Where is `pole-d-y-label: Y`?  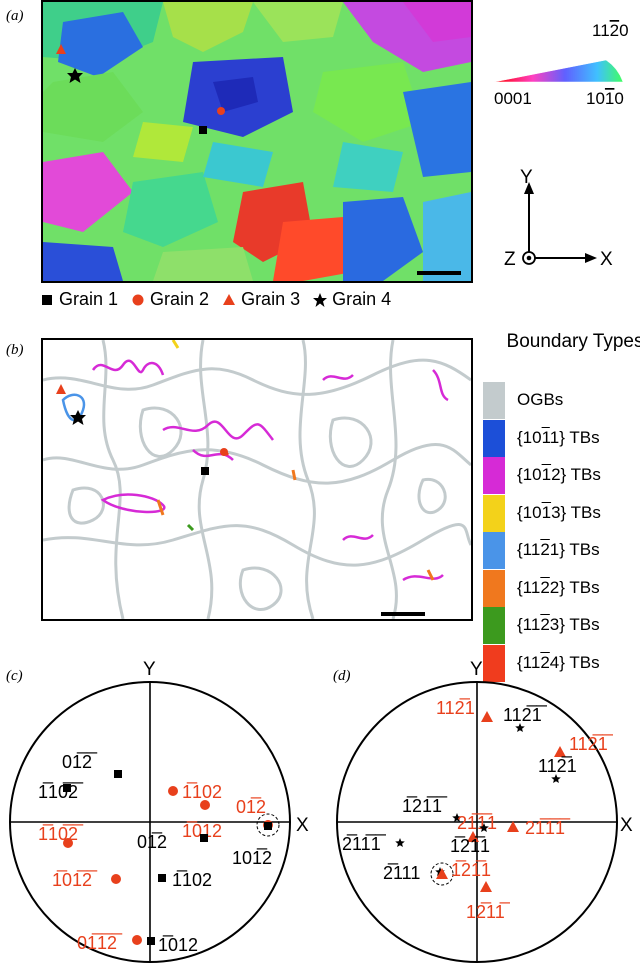 pole-d-y-label: Y is located at coordinates (476, 669).